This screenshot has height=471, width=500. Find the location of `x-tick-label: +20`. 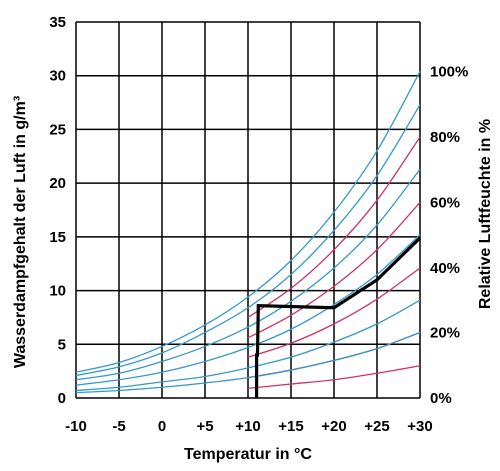

x-tick-label: +20 is located at coordinates (333, 426).